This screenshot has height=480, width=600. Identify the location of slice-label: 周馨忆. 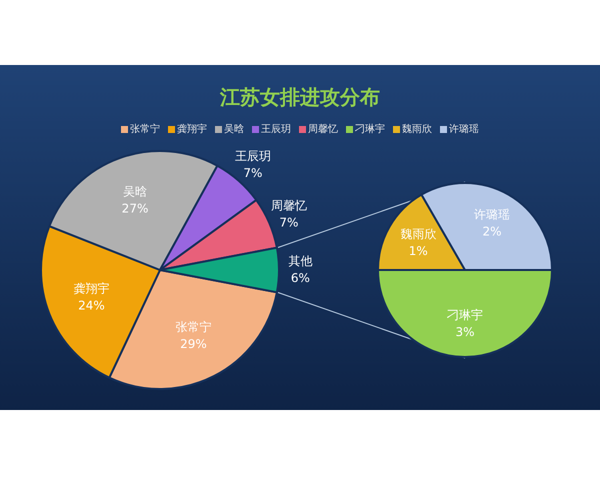
(288, 205).